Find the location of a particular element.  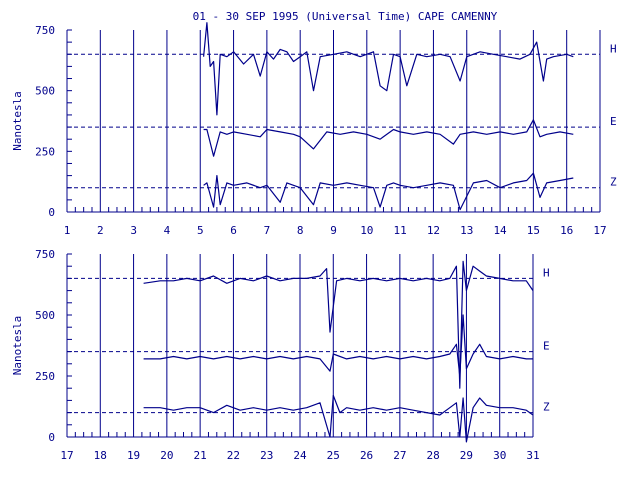

x-tick-label: 26 is located at coordinates (366, 455).